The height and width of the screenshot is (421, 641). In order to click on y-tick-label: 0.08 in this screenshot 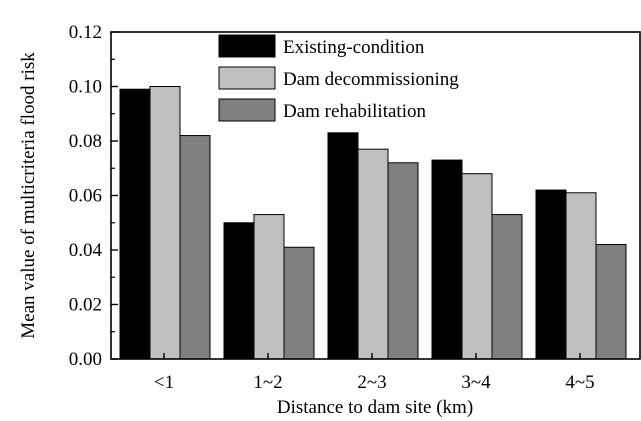, I will do `click(85, 141)`.